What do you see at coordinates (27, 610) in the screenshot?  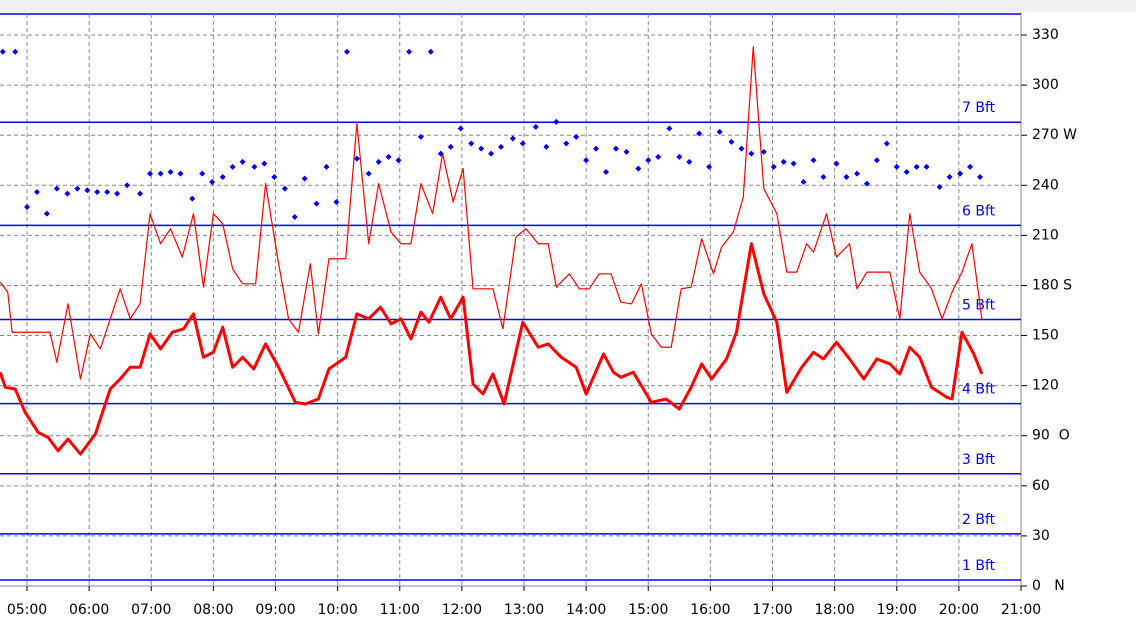 I see `x-tick-label: 05:00` at bounding box center [27, 610].